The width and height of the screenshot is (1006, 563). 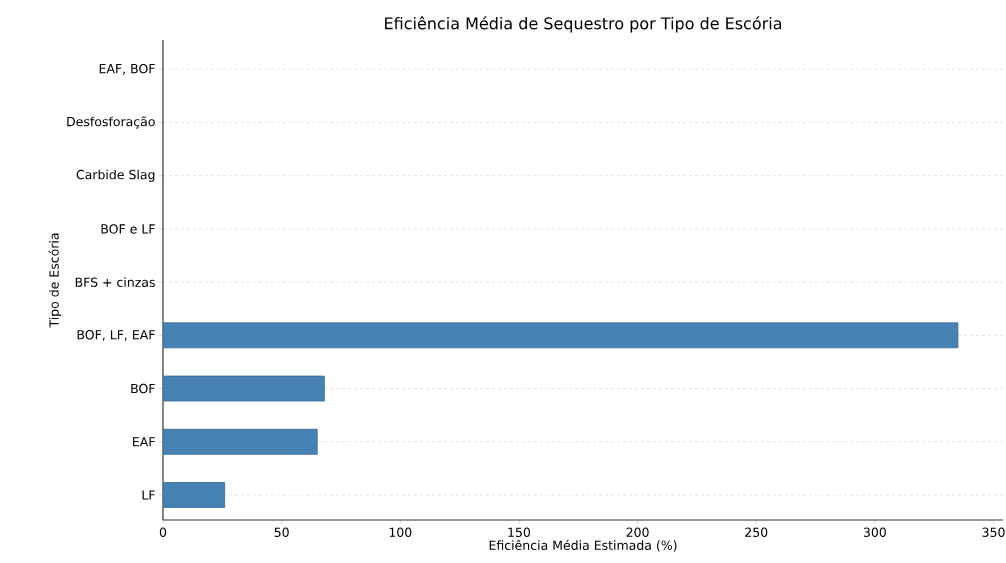 What do you see at coordinates (637, 532) in the screenshot?
I see `x-tick-label: 200` at bounding box center [637, 532].